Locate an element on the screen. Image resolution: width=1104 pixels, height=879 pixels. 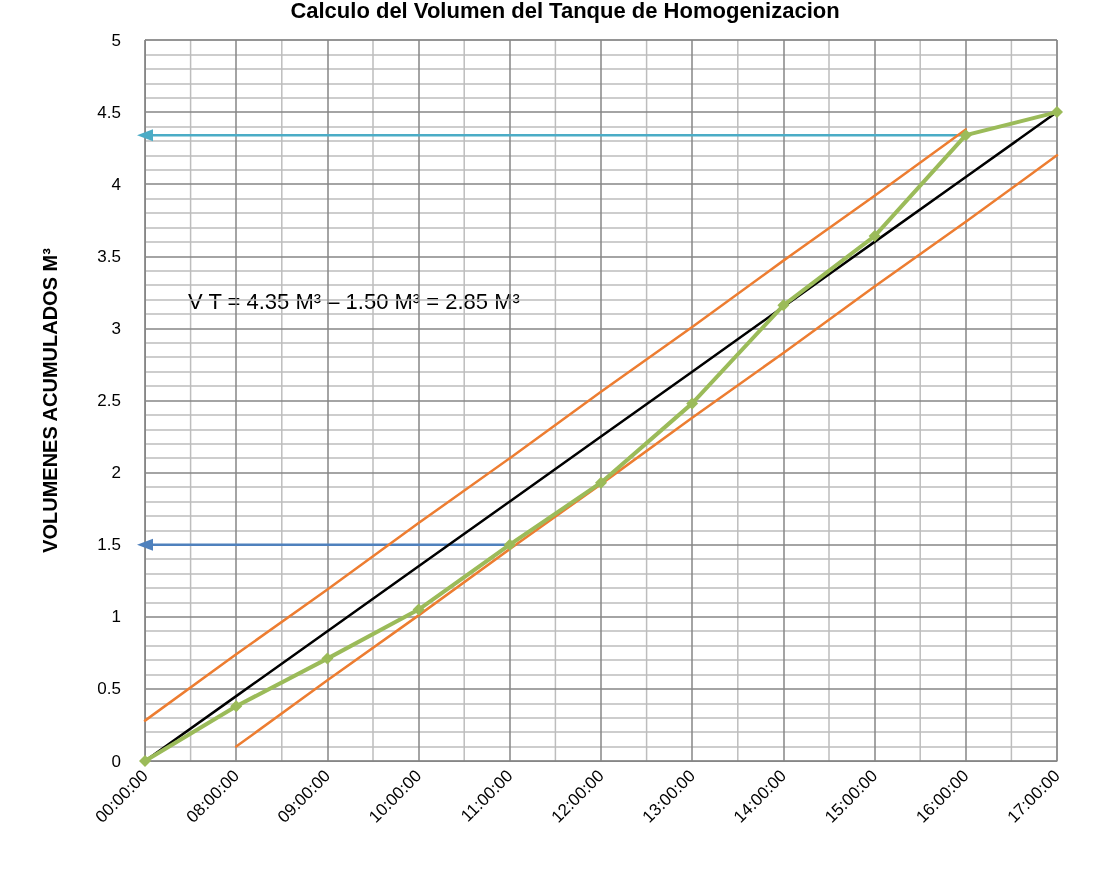
y-tick-label: 2.5 is located at coordinates (109, 400).